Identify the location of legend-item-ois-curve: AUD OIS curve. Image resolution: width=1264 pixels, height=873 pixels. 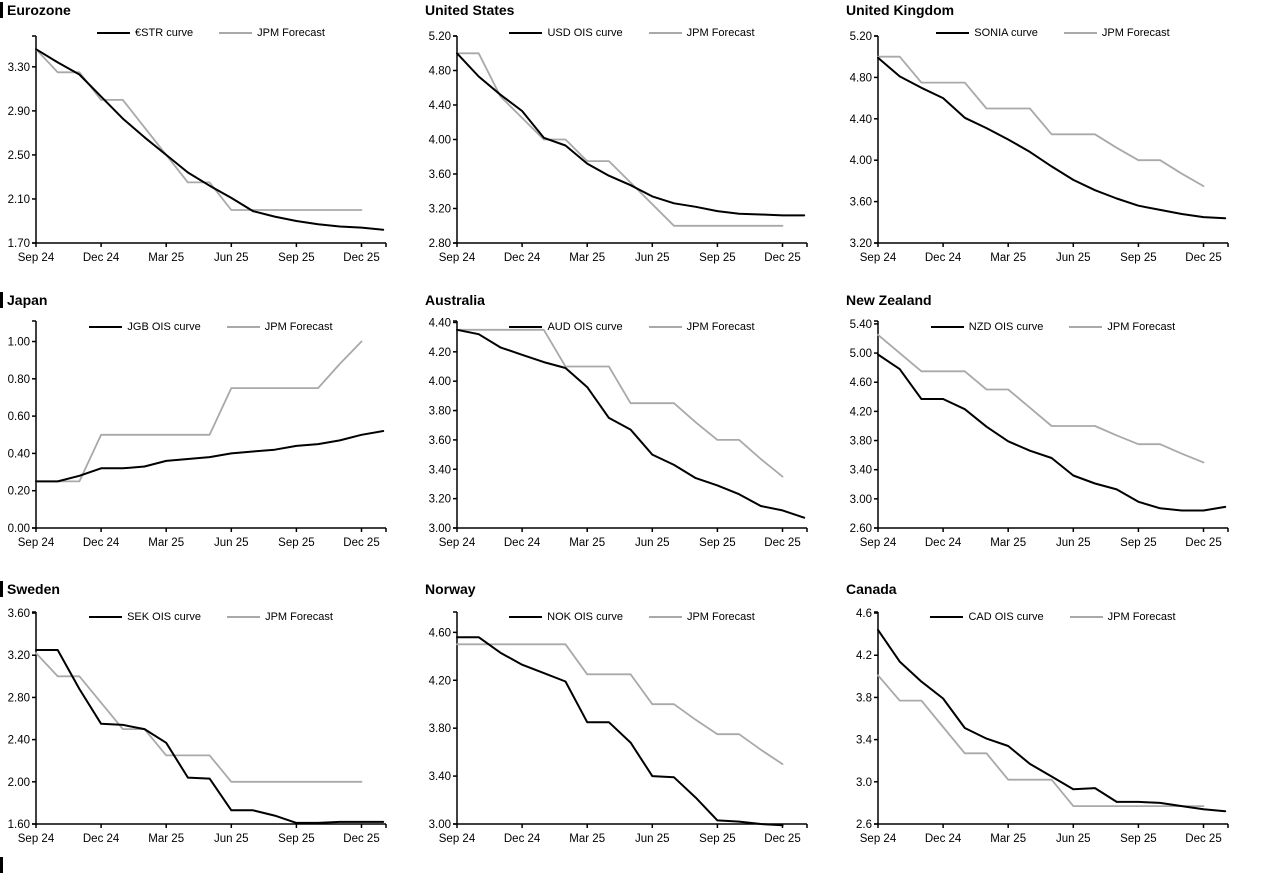
(566, 327).